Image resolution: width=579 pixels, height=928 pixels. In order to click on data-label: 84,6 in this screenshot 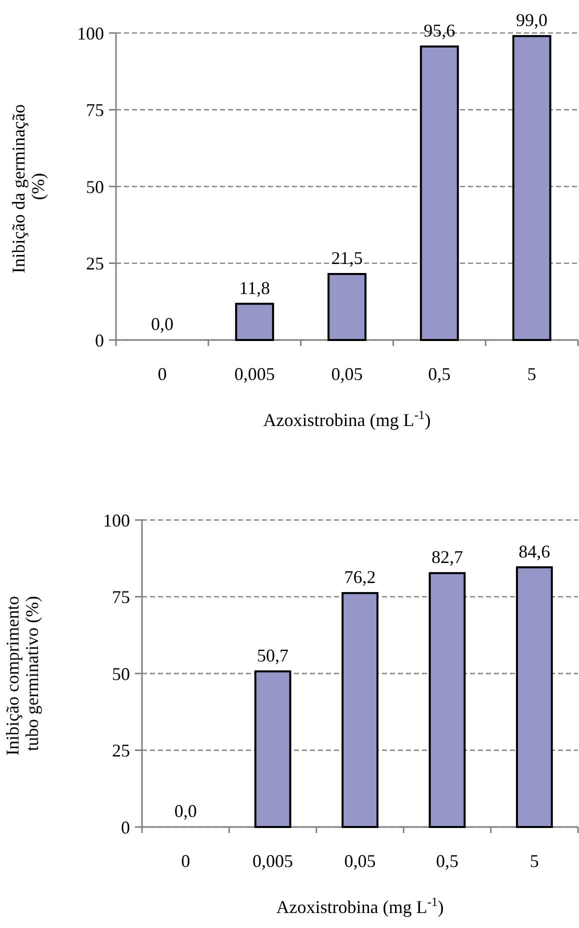, I will do `click(534, 551)`.